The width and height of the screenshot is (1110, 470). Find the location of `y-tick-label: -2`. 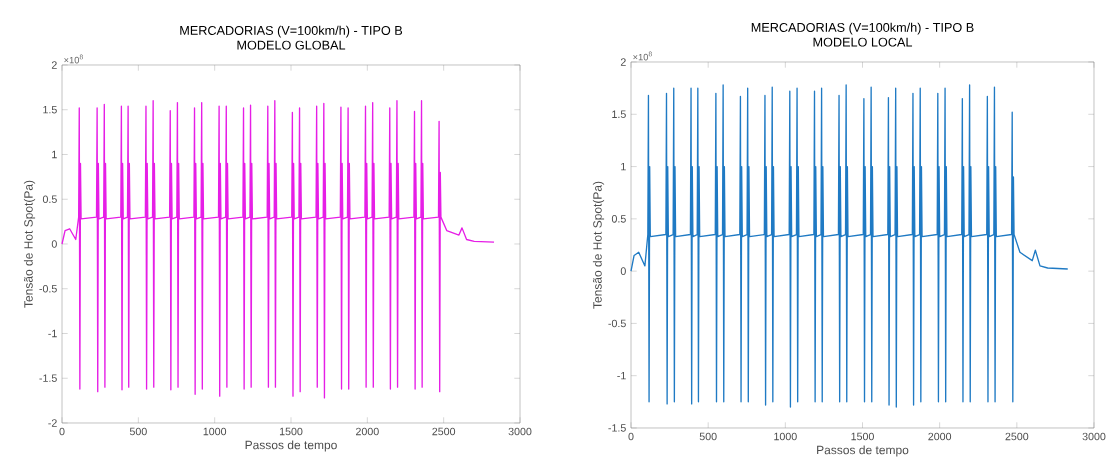

y-tick-label: -2 is located at coordinates (52, 423).